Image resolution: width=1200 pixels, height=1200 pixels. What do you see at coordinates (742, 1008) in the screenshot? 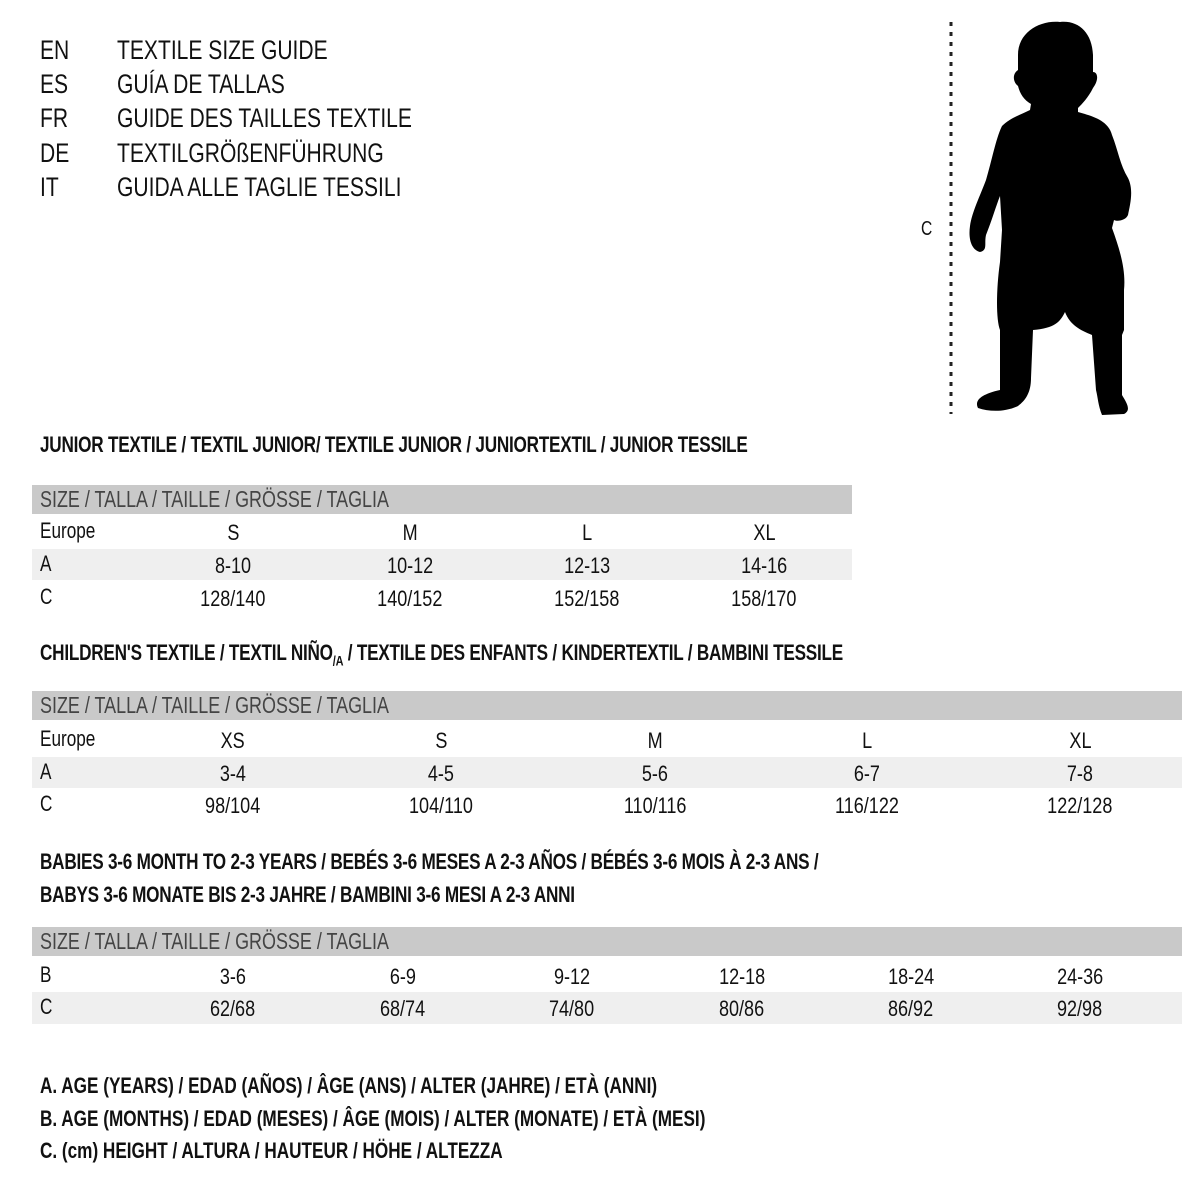
I see `table-cell: 80/86` at bounding box center [742, 1008].